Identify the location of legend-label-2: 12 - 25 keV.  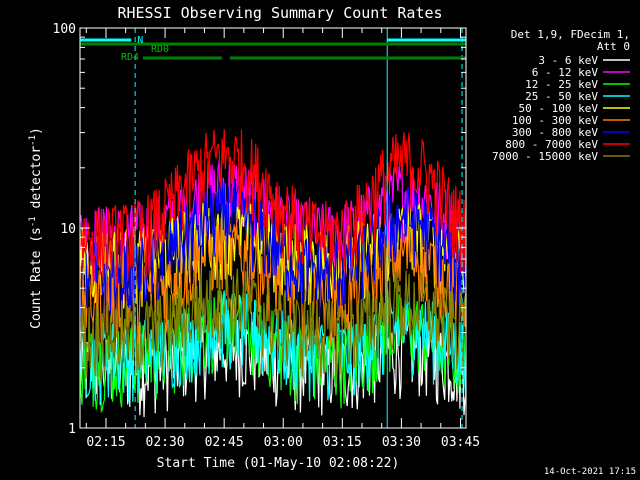
(561, 84).